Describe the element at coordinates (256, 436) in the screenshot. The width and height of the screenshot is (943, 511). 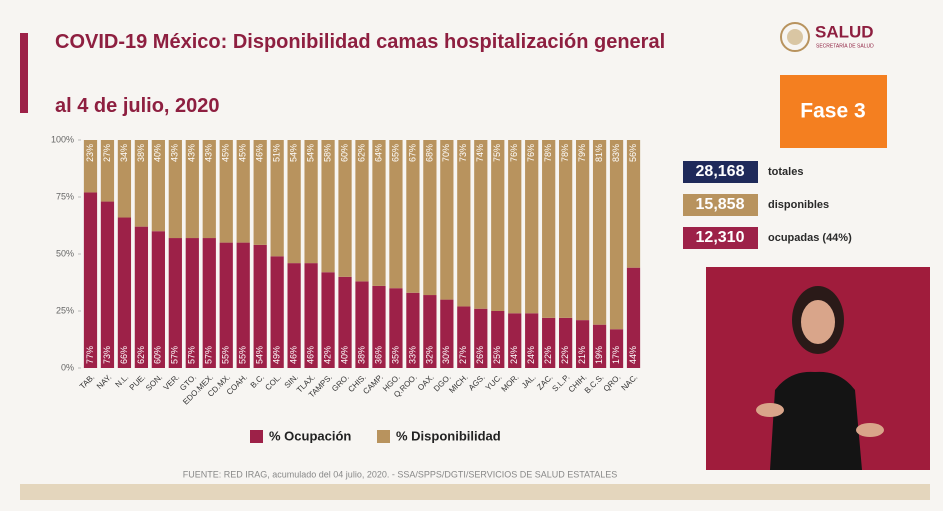
I see `legend-swatch` at that location.